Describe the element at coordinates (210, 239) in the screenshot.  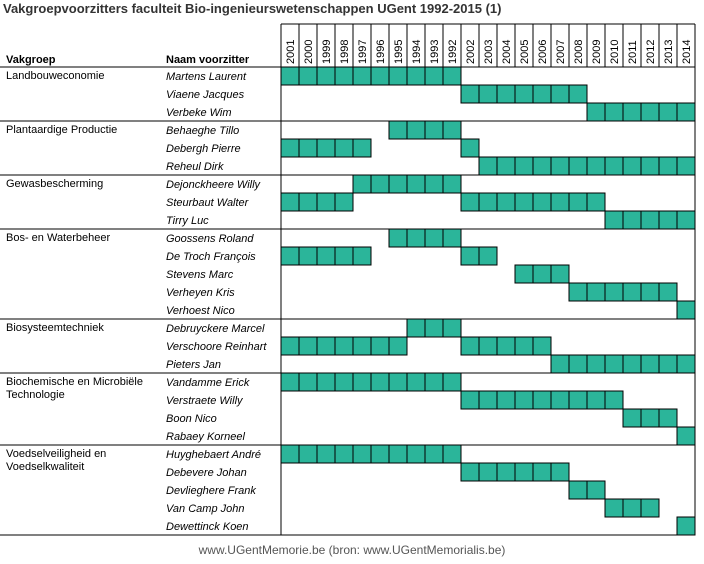
I see `chair-name: Goossens Roland` at that location.